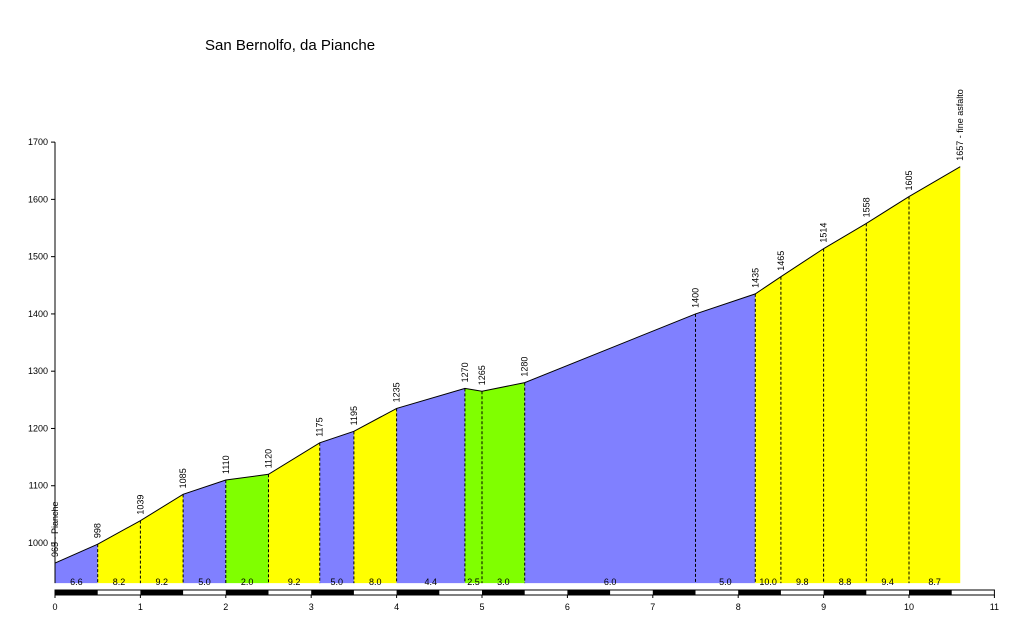 The height and width of the screenshot is (641, 1024). Describe the element at coordinates (396, 607) in the screenshot. I see `x-tick-label: 4` at that location.